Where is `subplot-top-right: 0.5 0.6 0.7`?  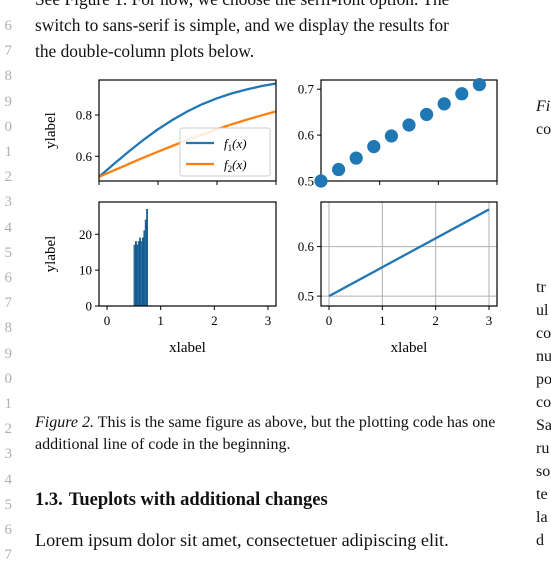
subplot-top-right: 0.5 0.6 0.7 is located at coordinates (398, 133).